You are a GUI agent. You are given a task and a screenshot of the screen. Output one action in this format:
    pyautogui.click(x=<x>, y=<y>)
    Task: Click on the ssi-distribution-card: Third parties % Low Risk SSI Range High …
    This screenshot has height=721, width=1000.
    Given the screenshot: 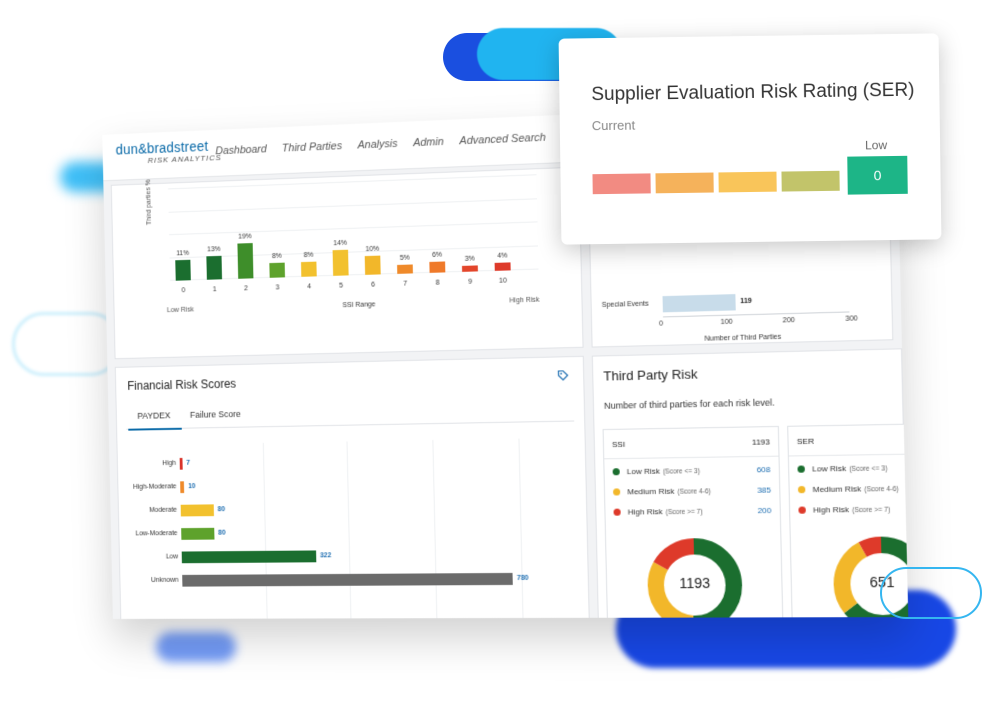 What is the action you would take?
    pyautogui.click(x=347, y=263)
    